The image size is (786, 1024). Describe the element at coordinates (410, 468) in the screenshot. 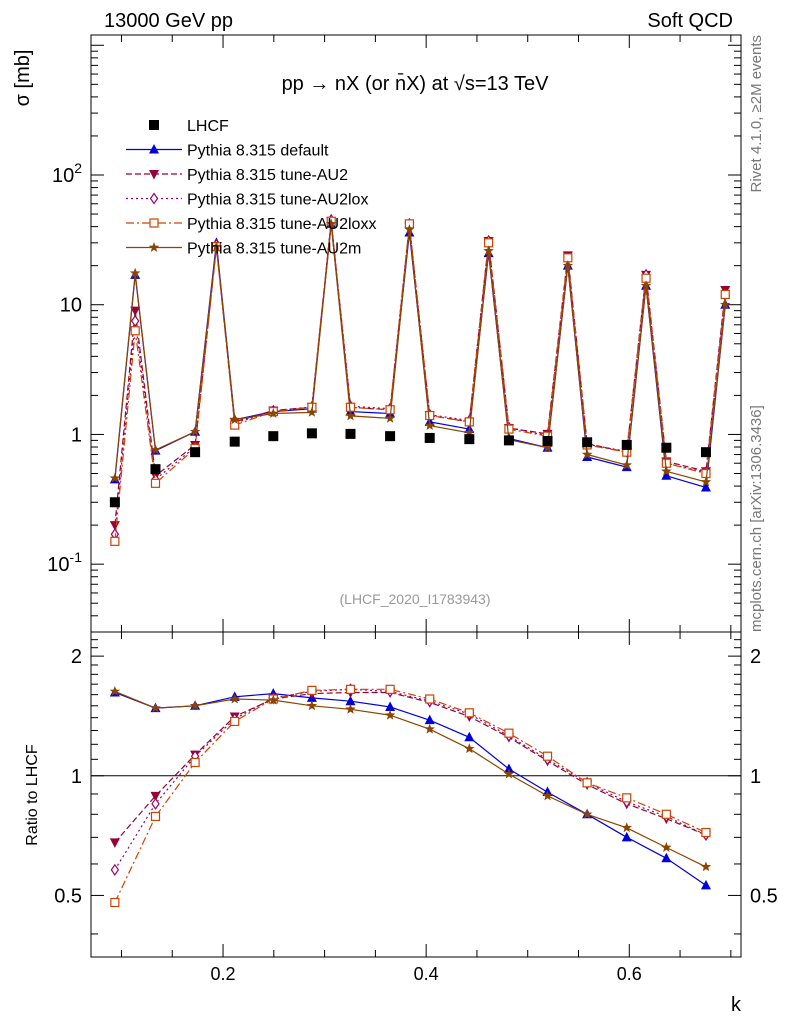

I see `series-lhcf` at that location.